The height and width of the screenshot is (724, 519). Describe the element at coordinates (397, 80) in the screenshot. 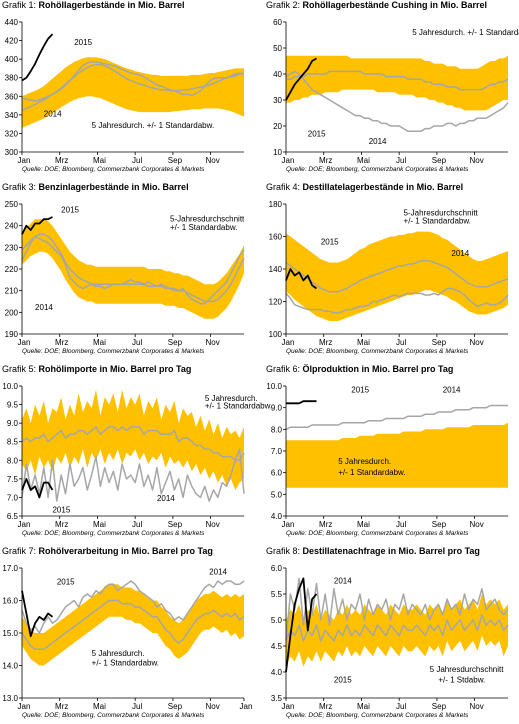

I see `series-line-5-jahresdurch-` at that location.